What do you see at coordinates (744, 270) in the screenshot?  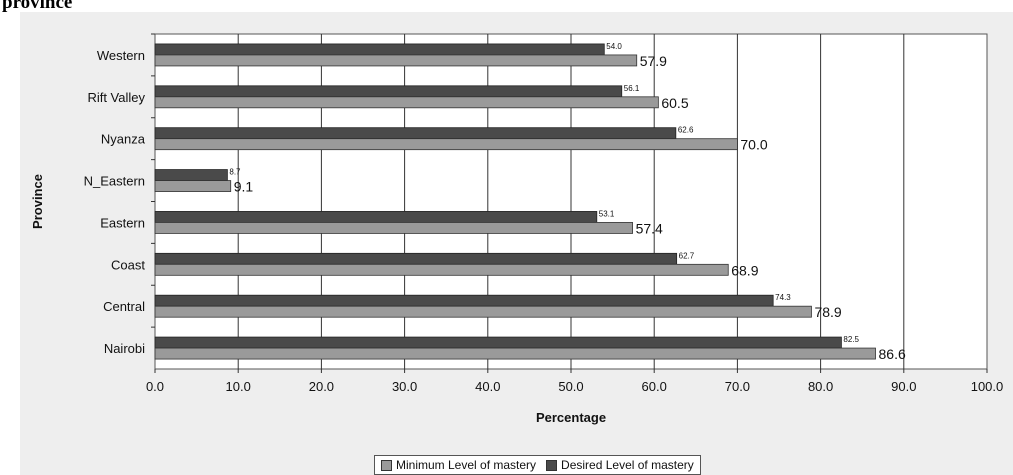 I see `data-label-minimum: 68.9` at bounding box center [744, 270].